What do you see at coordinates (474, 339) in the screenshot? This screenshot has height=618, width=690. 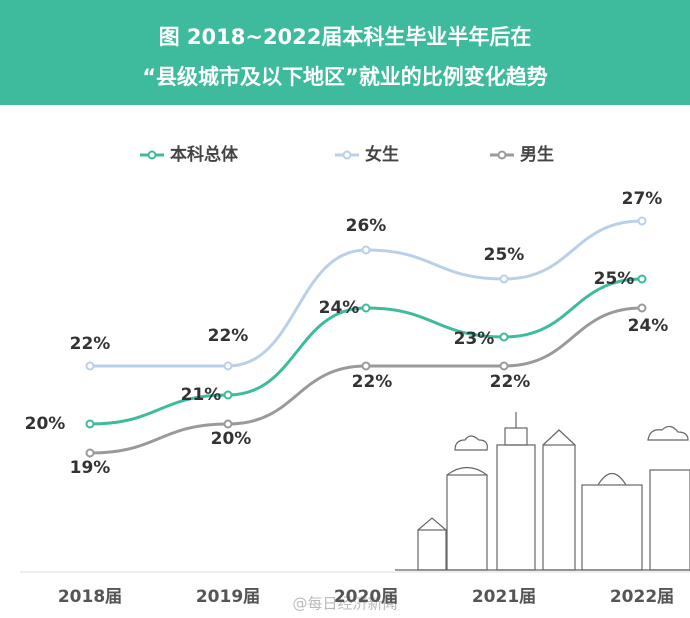 I see `data-label: 23%` at bounding box center [474, 339].